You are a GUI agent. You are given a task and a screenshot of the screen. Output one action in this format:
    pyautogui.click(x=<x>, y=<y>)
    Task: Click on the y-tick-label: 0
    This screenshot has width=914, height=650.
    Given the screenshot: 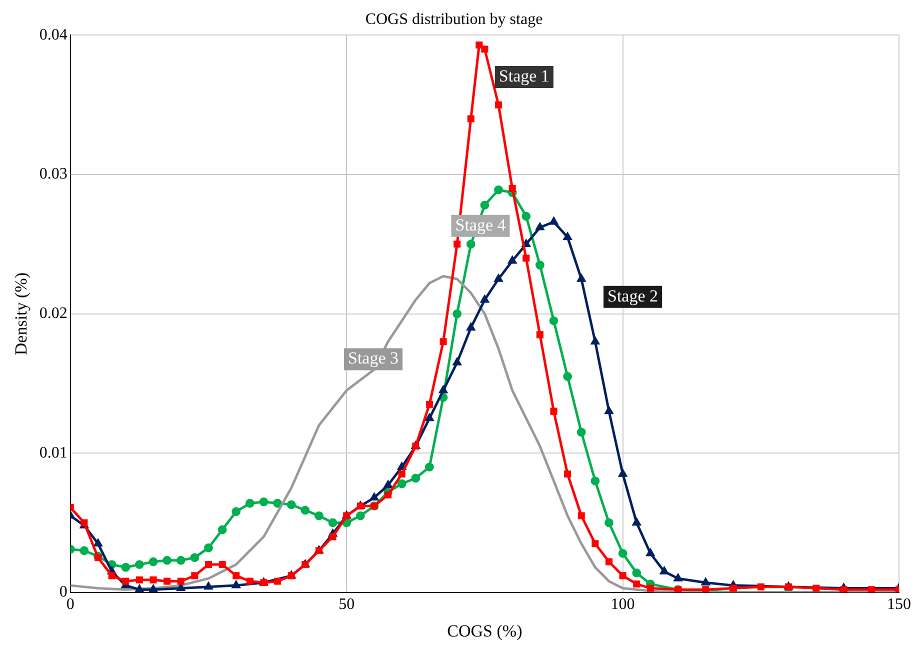 What is the action you would take?
    pyautogui.click(x=63, y=592)
    